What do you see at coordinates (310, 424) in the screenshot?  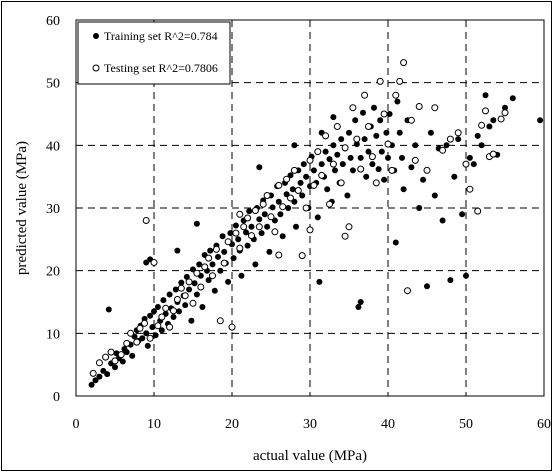 I see `x-tick-label: 30` at bounding box center [310, 424].